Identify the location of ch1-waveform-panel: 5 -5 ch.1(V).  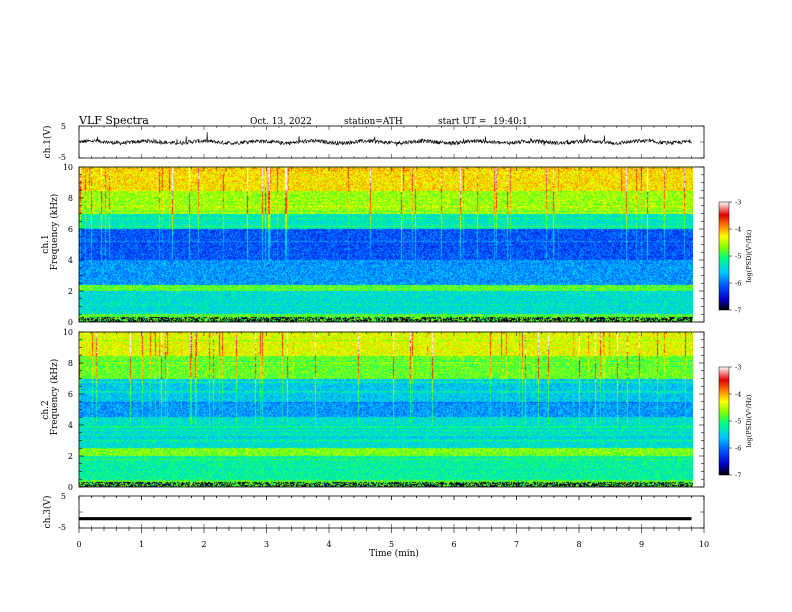
(373, 142).